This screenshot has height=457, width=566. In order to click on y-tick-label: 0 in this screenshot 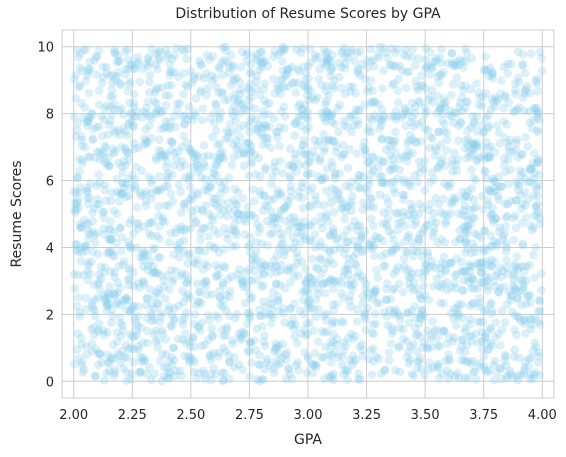, I will do `click(50, 382)`.